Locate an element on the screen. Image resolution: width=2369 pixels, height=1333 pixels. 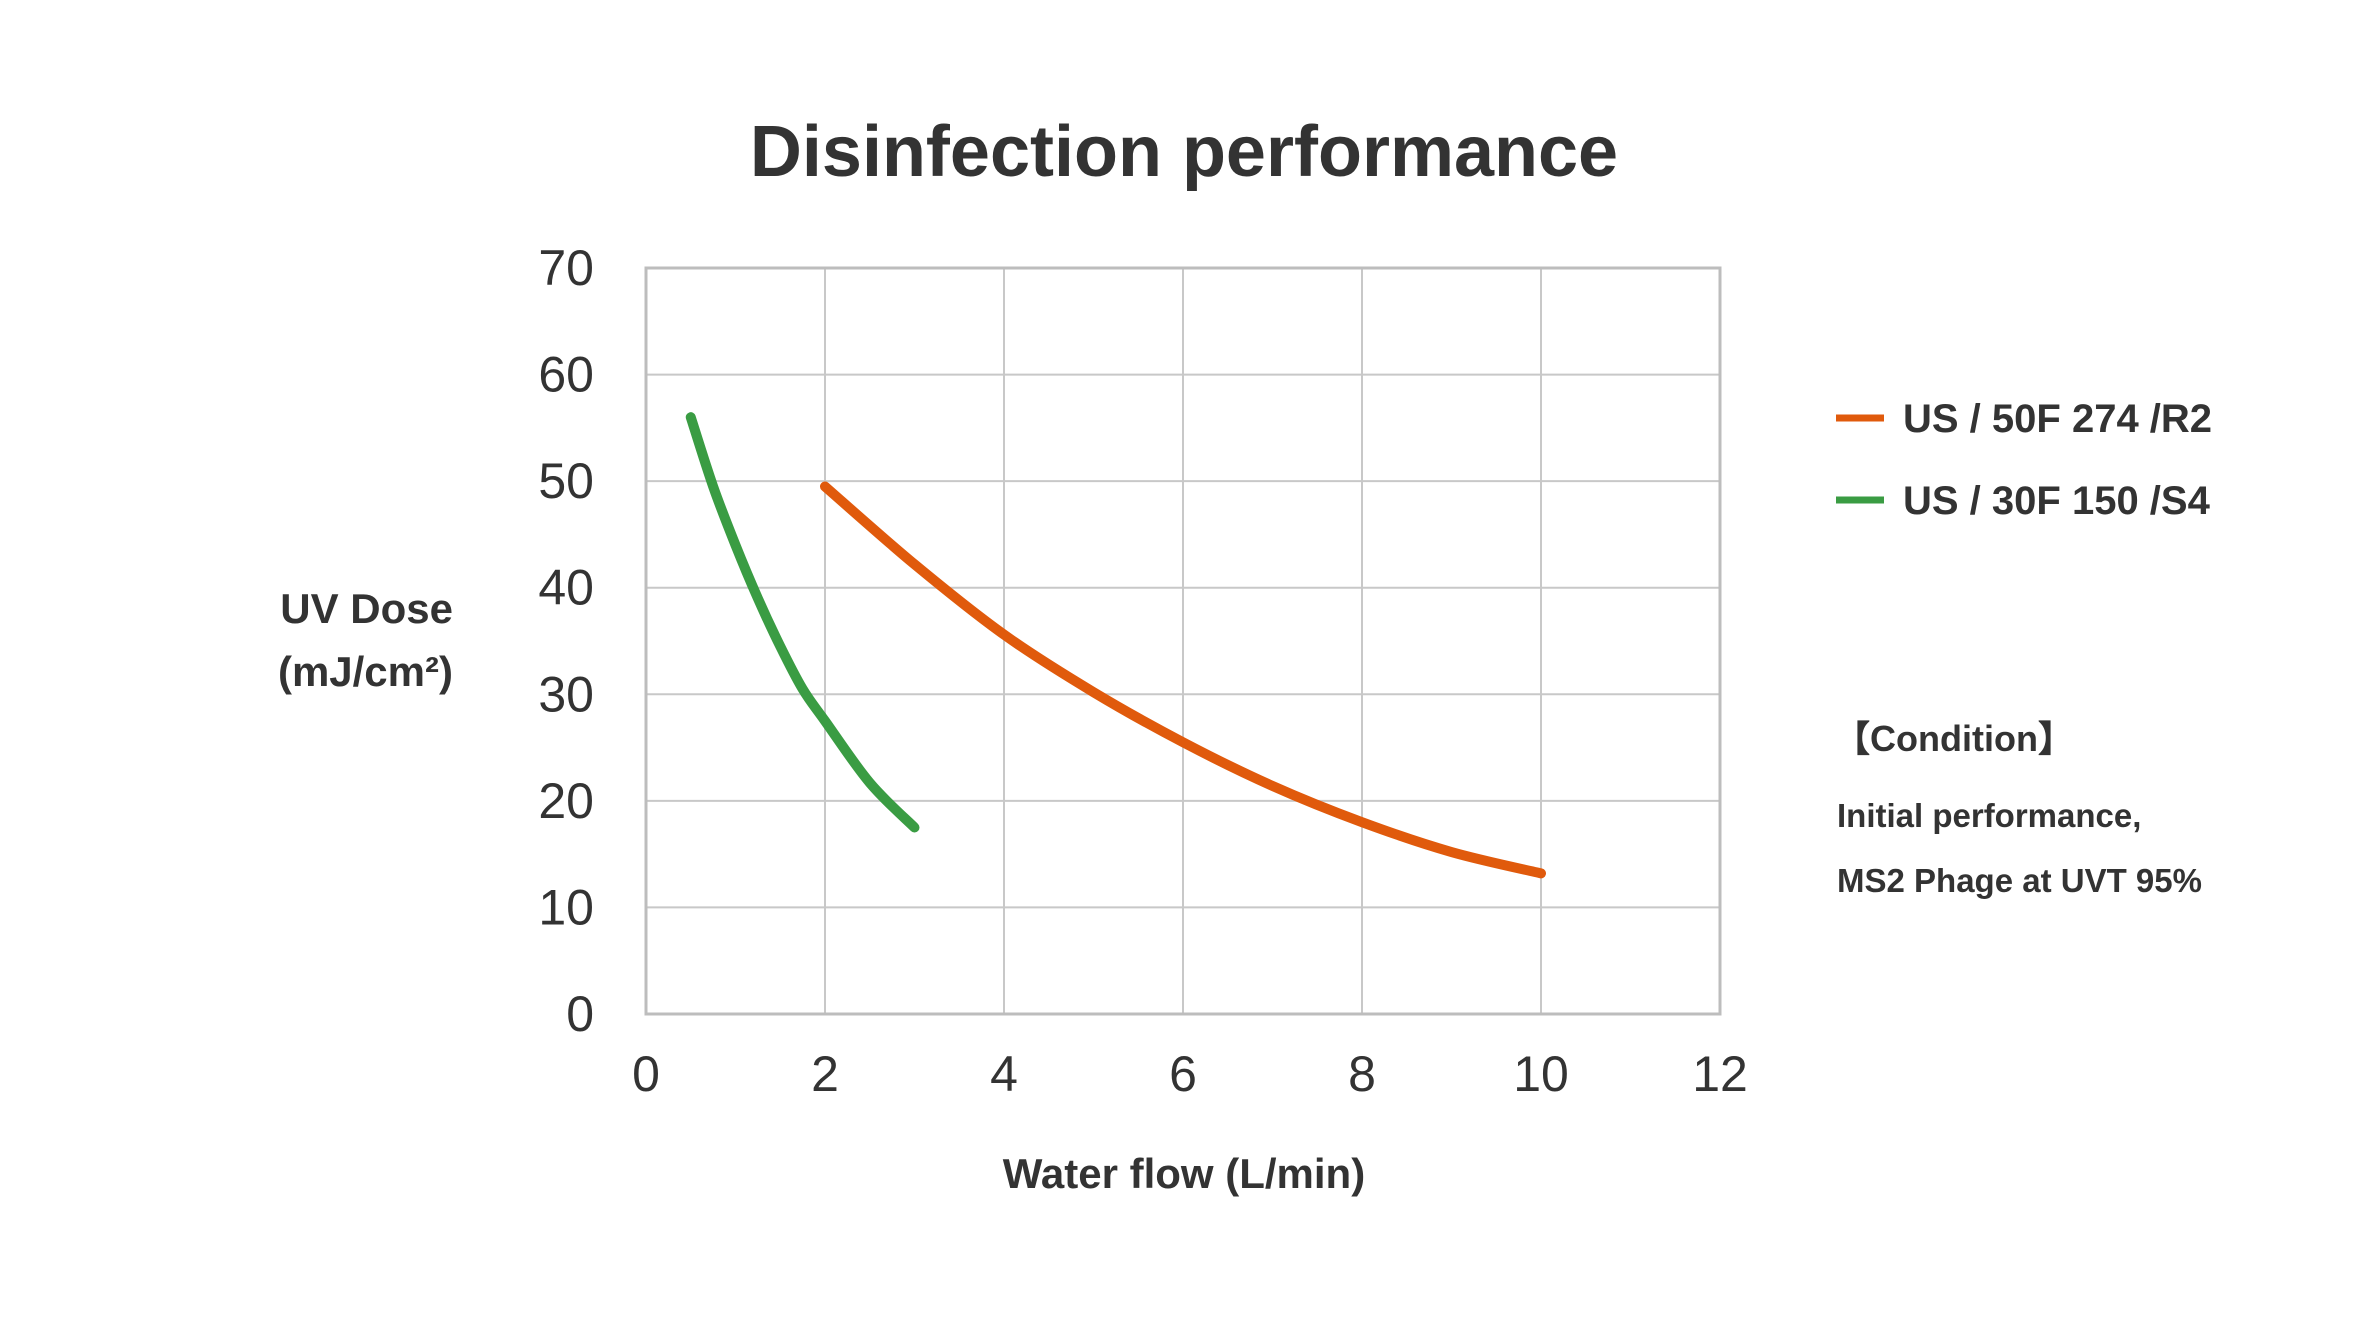
y-tick-label: 20 is located at coordinates (566, 801).